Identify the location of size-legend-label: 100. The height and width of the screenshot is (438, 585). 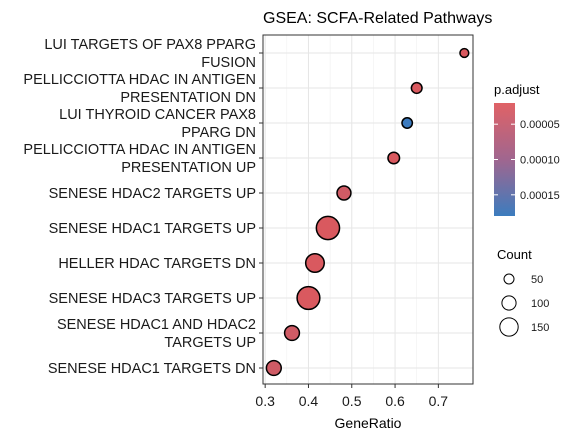
(540, 304).